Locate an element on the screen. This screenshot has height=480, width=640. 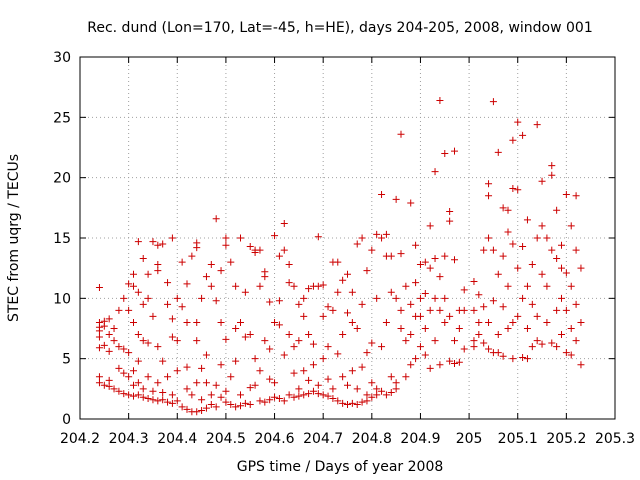
x-axis-label: GPS time / Days of year 2008 is located at coordinates (340, 467).